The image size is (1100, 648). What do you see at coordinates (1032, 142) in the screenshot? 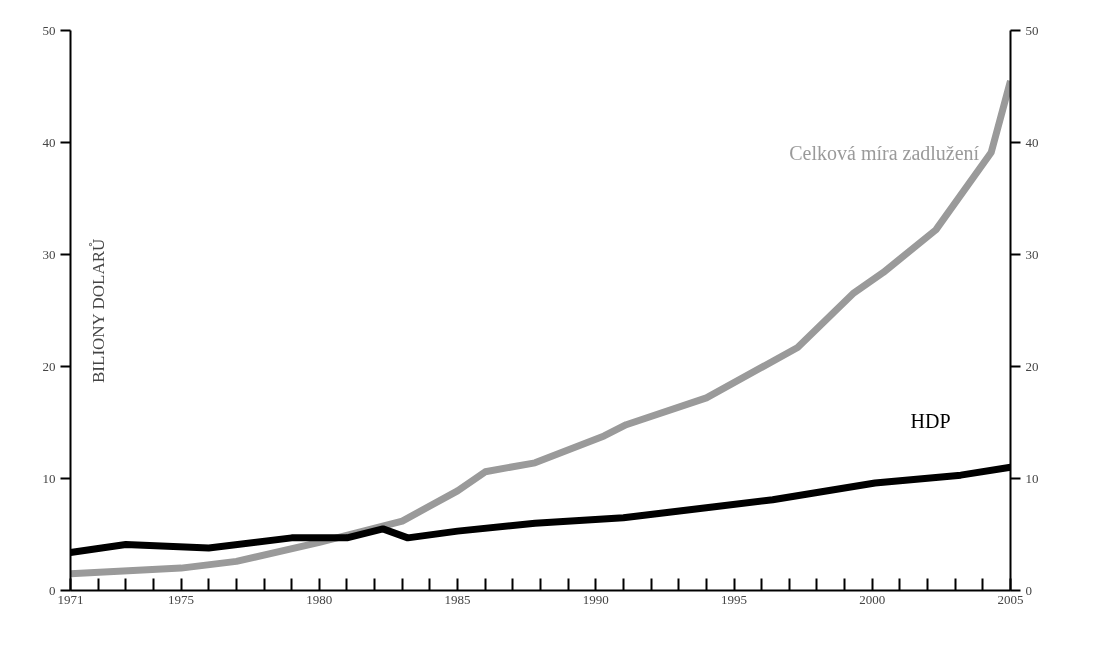
I see `y2-tick-label: 40` at bounding box center [1032, 142].